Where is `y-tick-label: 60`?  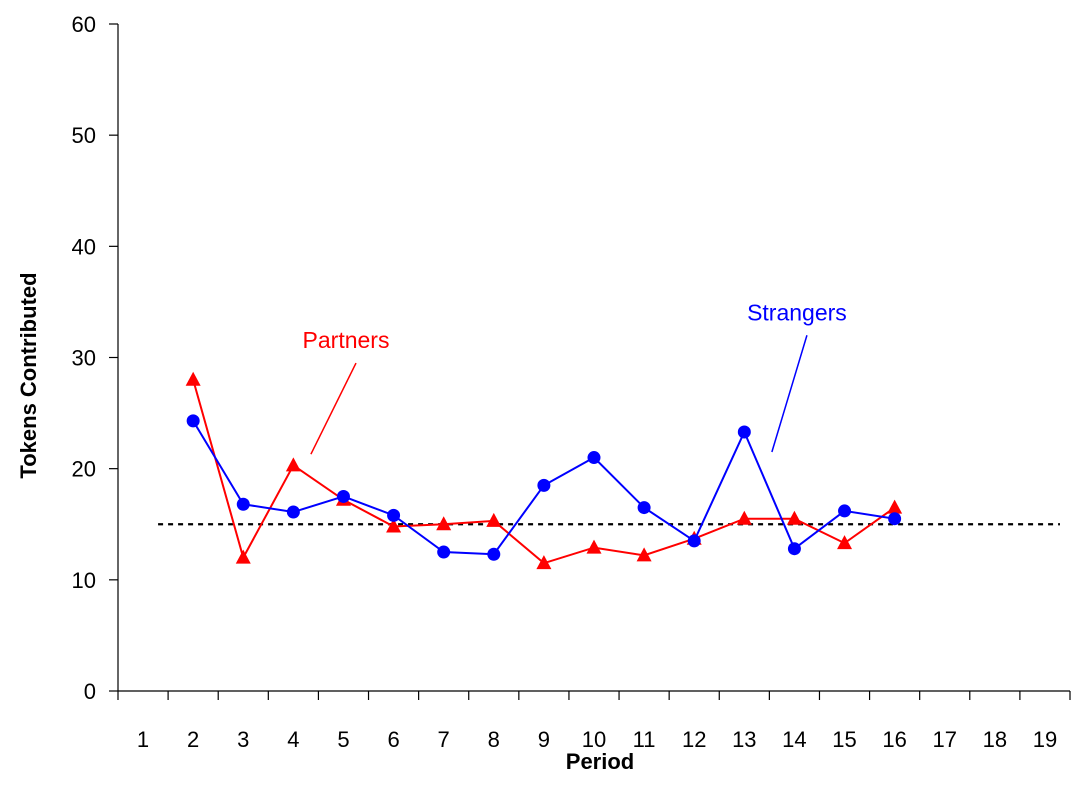
y-tick-label: 60 is located at coordinates (84, 24).